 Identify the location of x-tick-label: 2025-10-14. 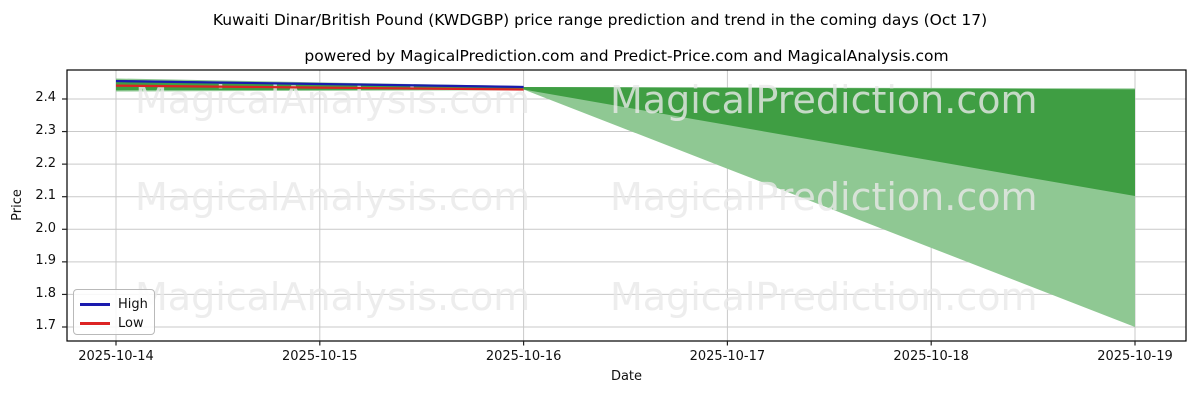
(116, 356).